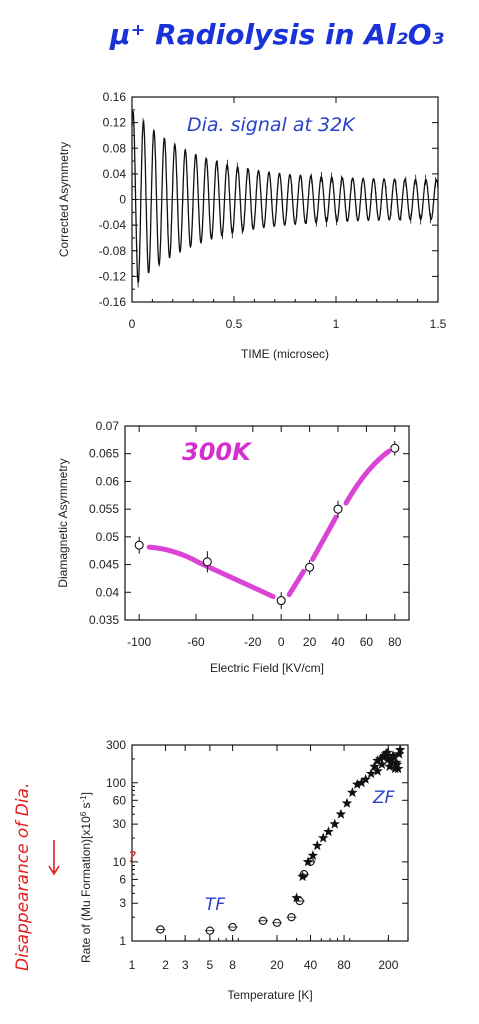 This screenshot has width=479, height=1024. What do you see at coordinates (132, 857) in the screenshot?
I see `annotation-question: ?` at bounding box center [132, 857].